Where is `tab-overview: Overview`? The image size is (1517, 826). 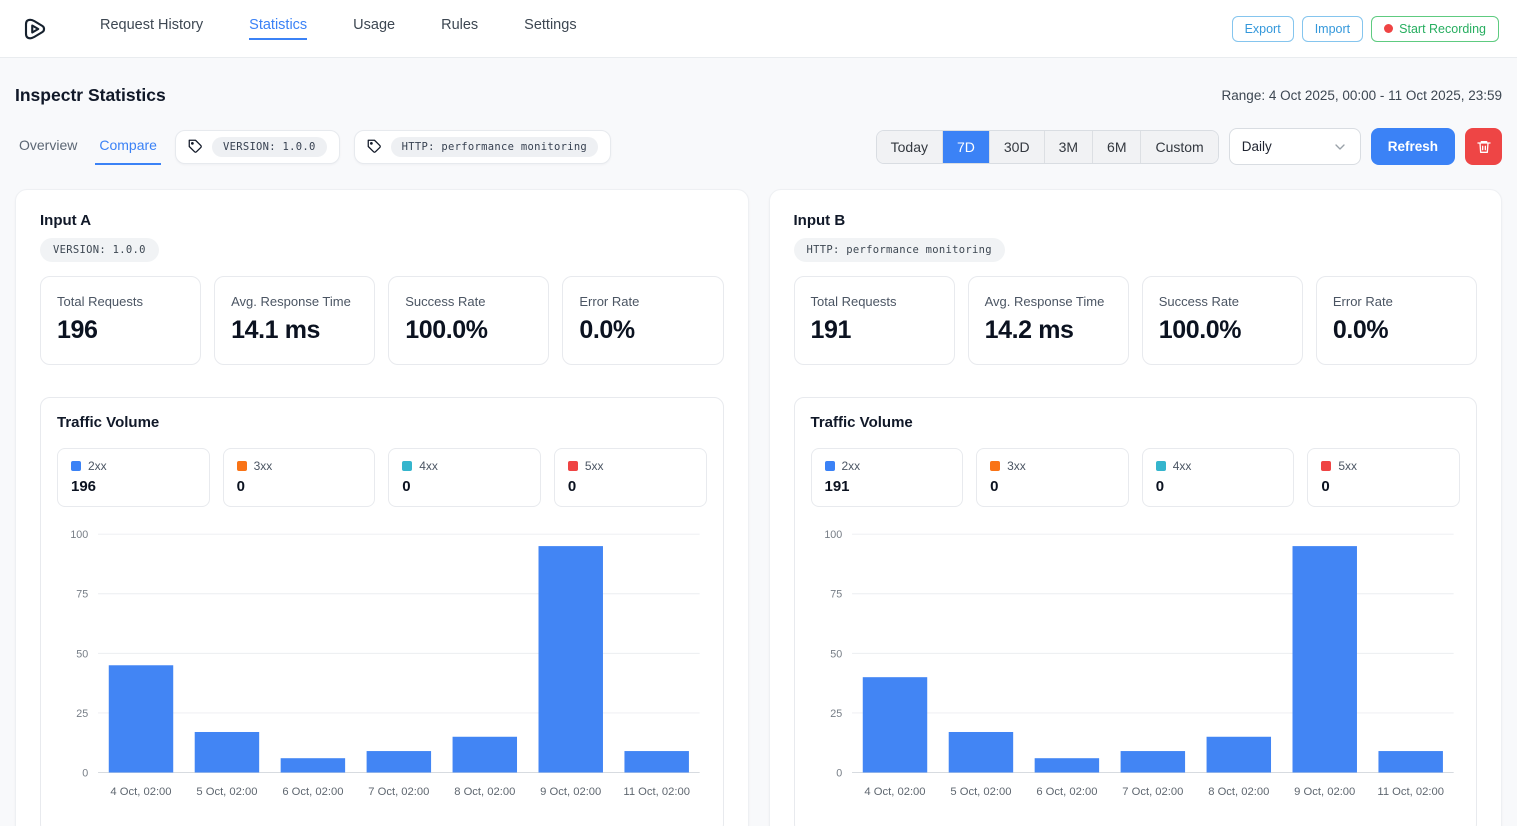 tab-overview: Overview is located at coordinates (48, 144).